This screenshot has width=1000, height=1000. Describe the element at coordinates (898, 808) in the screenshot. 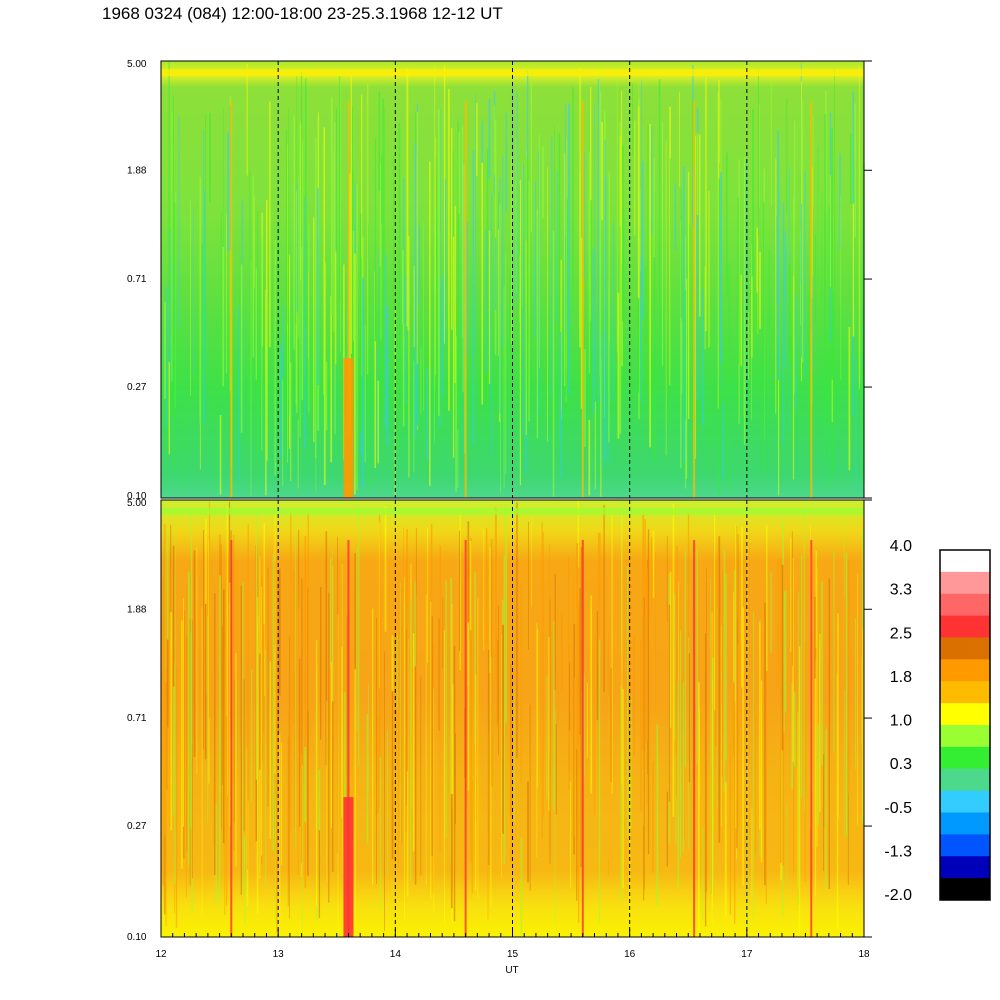

I see `colorbar-label: -0.5` at that location.